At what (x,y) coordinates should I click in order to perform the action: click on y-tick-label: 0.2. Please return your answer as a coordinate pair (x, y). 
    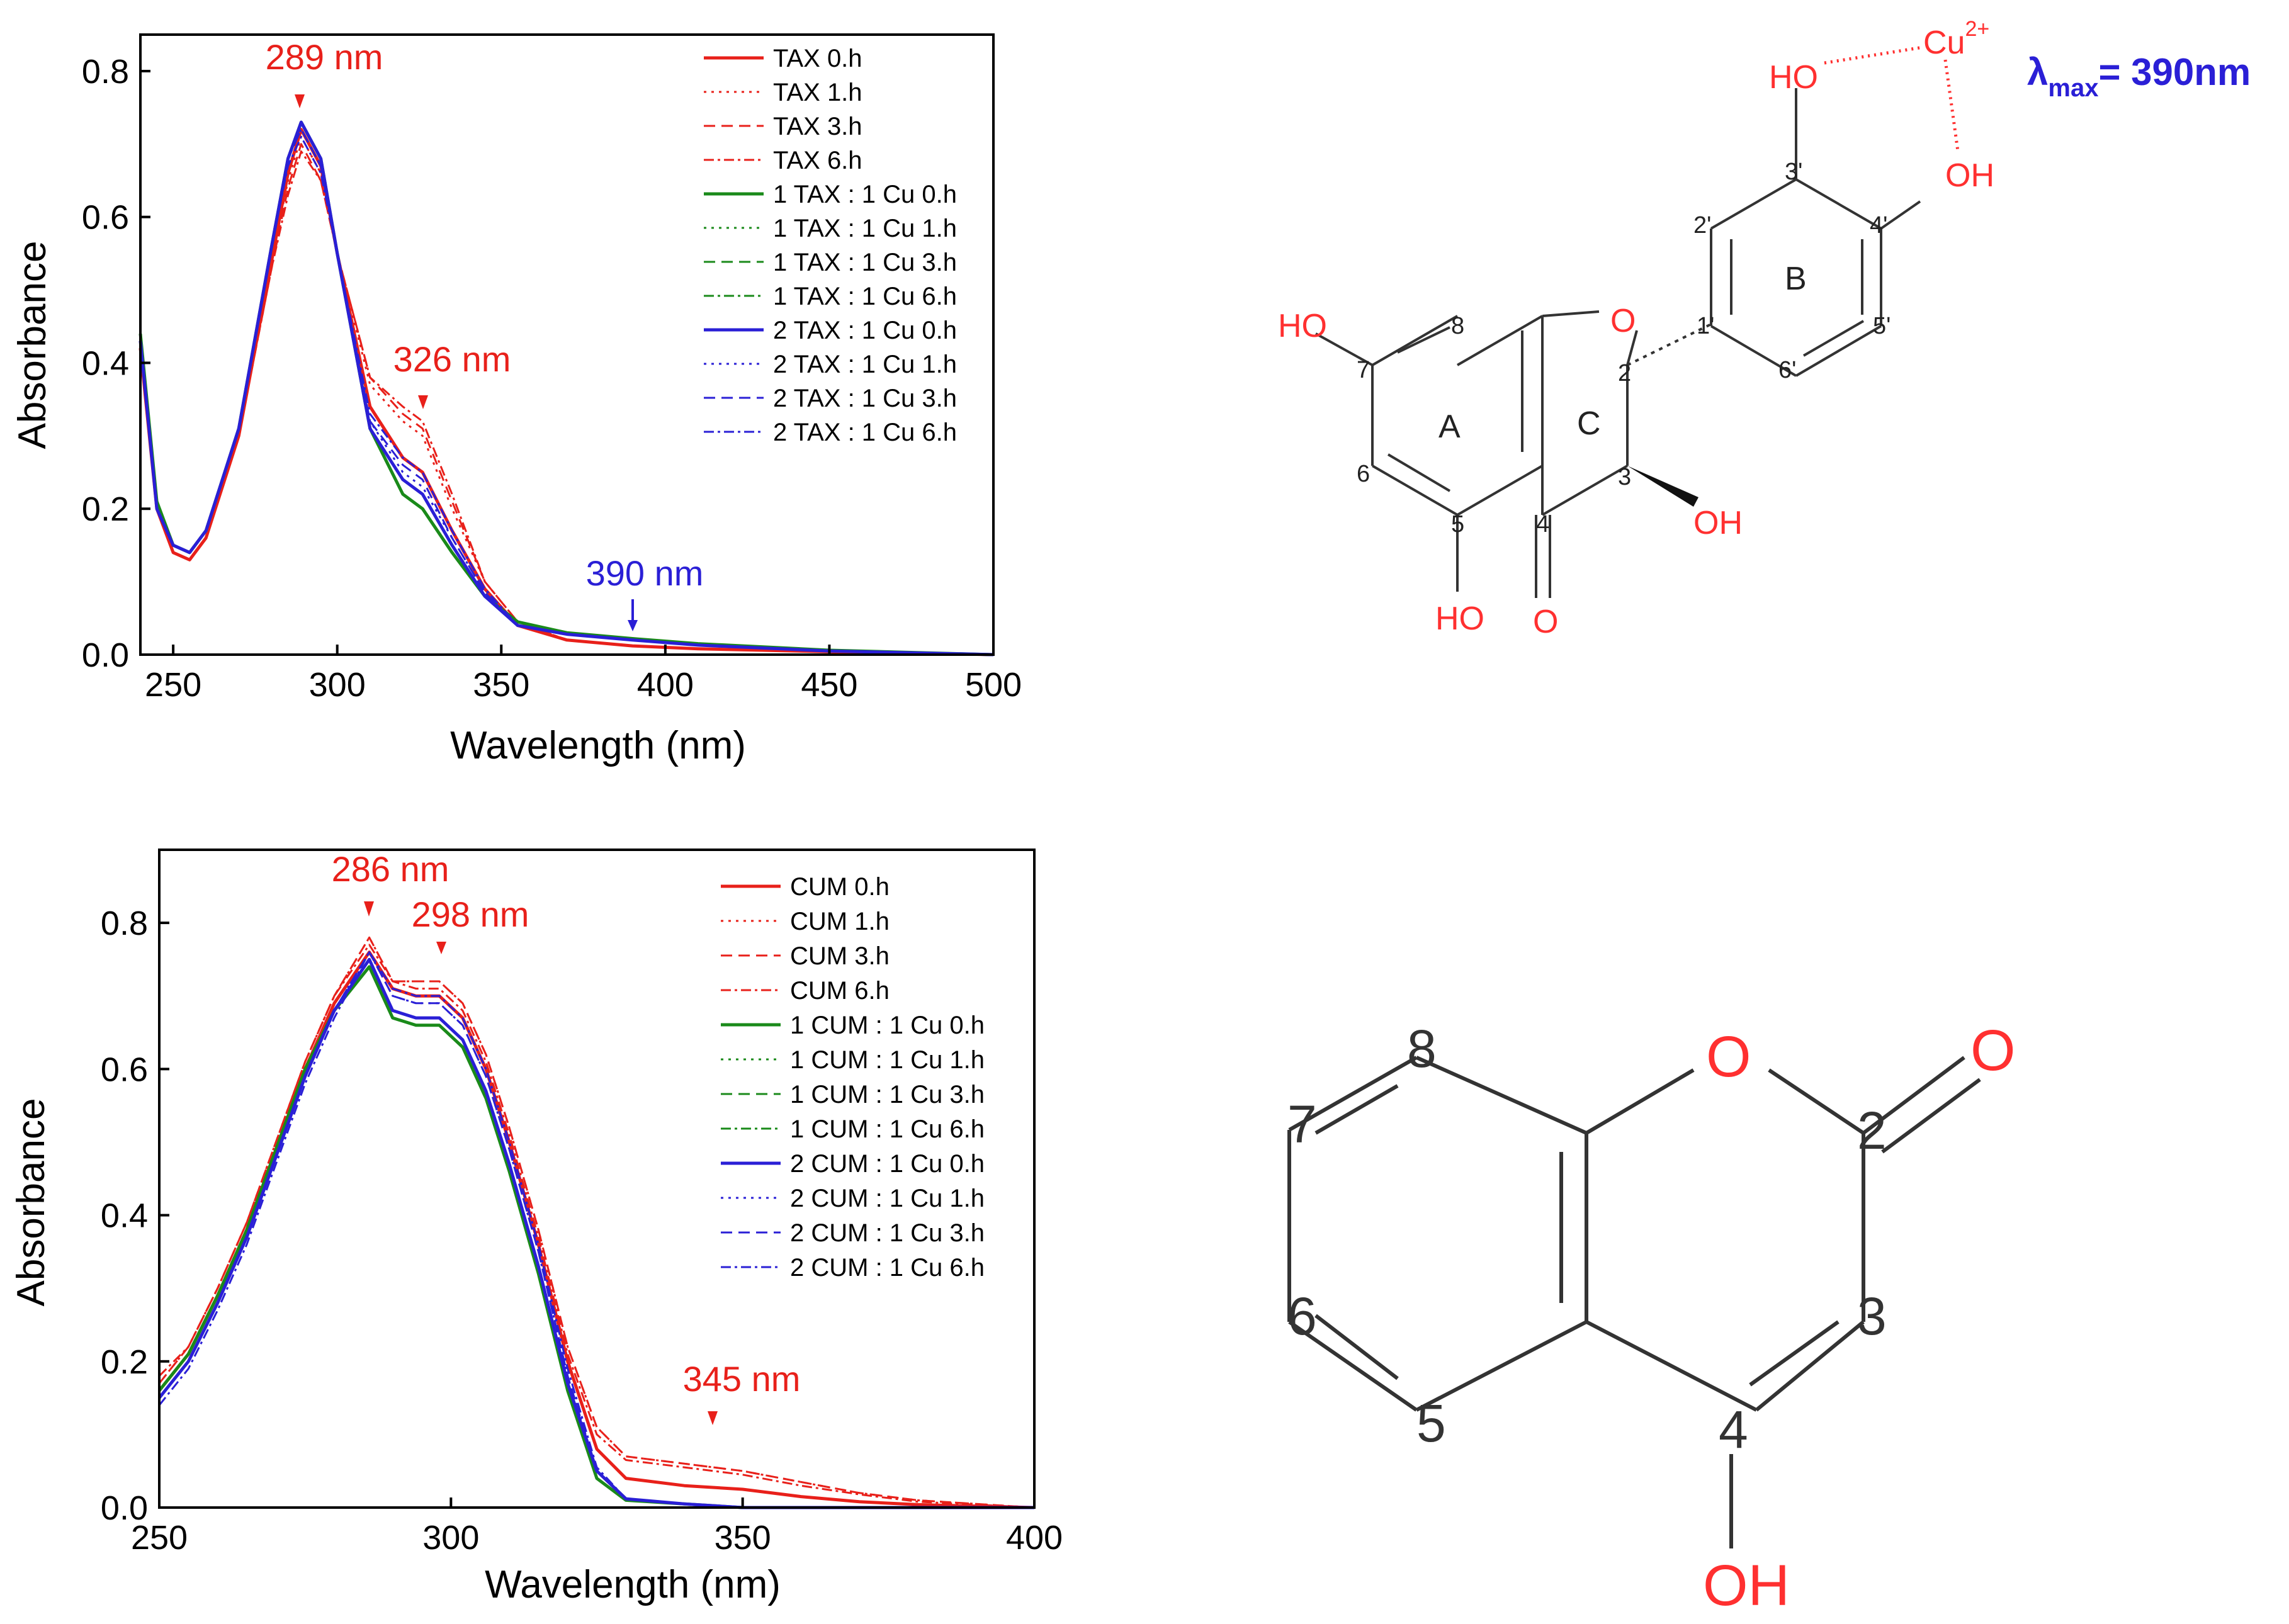
    Looking at the image, I should click on (124, 1362).